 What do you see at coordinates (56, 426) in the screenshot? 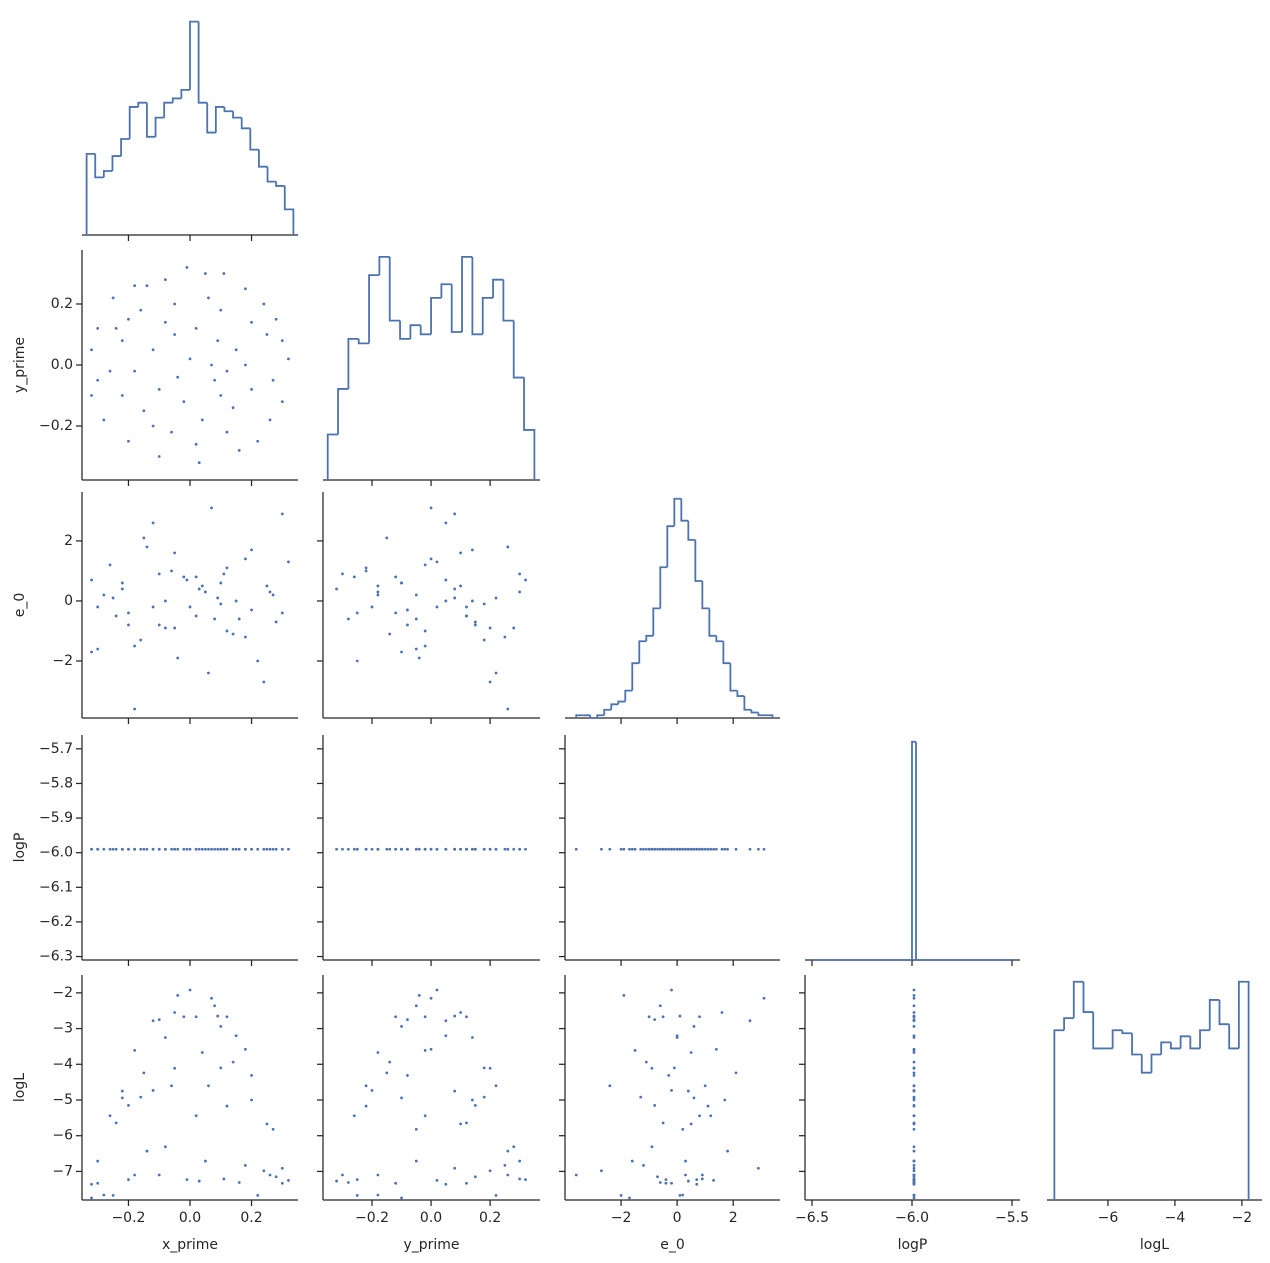
I see `y-tick-label: −0.2` at bounding box center [56, 426].